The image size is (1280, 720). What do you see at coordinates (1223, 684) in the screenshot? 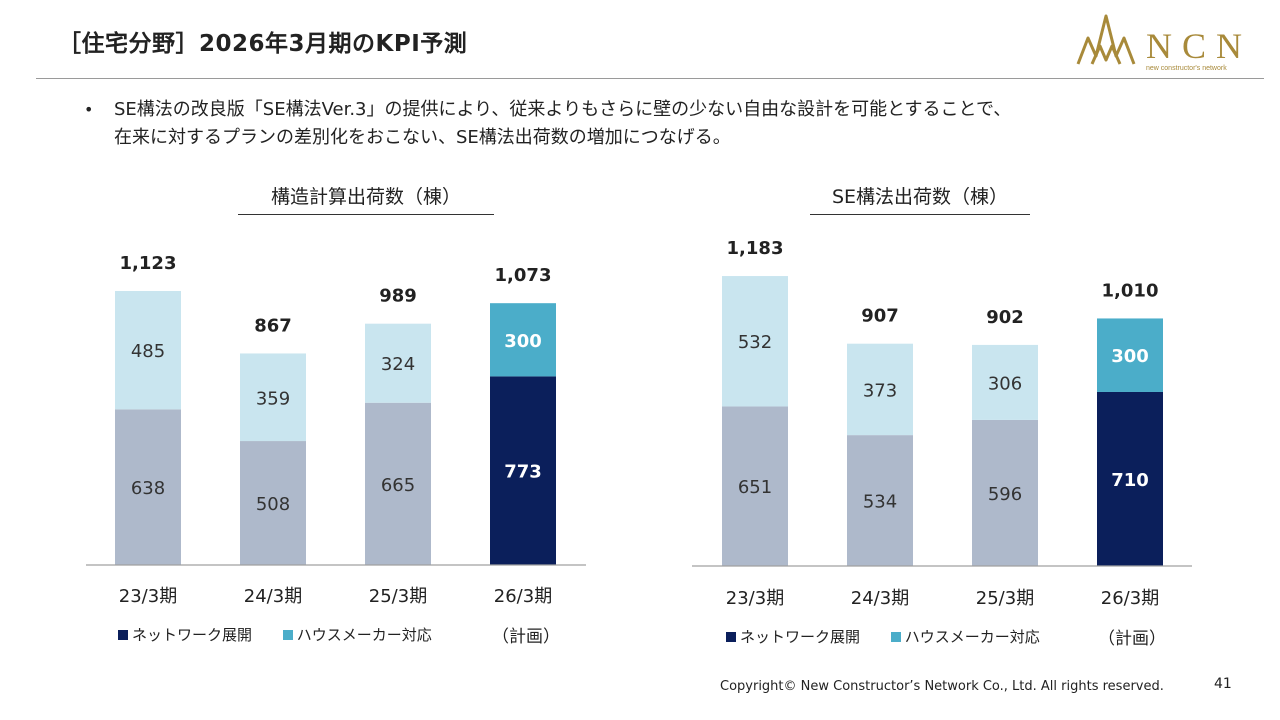
I see `page-number: 41` at bounding box center [1223, 684].